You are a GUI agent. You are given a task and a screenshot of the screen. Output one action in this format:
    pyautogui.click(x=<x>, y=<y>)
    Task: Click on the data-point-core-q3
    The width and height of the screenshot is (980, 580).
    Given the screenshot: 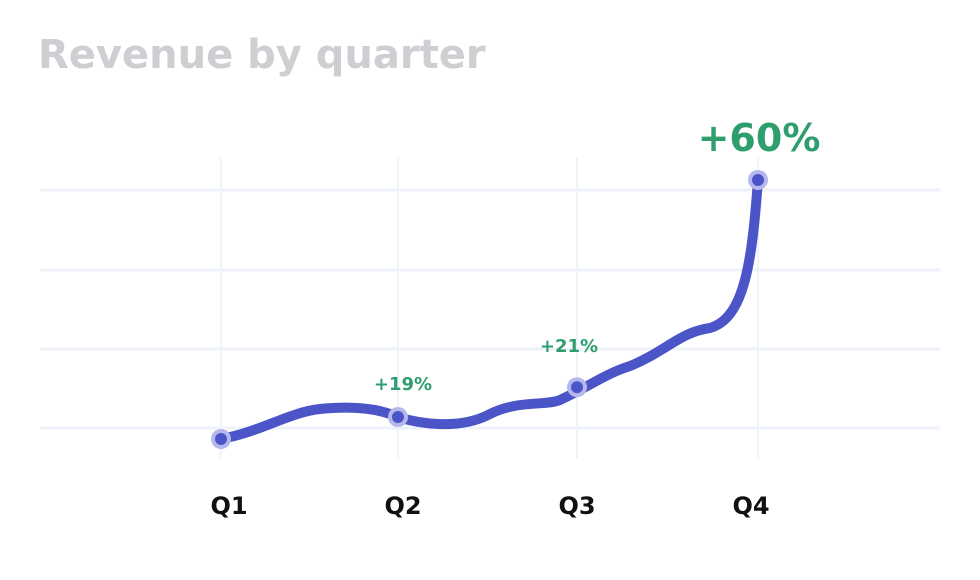 What is the action you would take?
    pyautogui.click(x=577, y=387)
    